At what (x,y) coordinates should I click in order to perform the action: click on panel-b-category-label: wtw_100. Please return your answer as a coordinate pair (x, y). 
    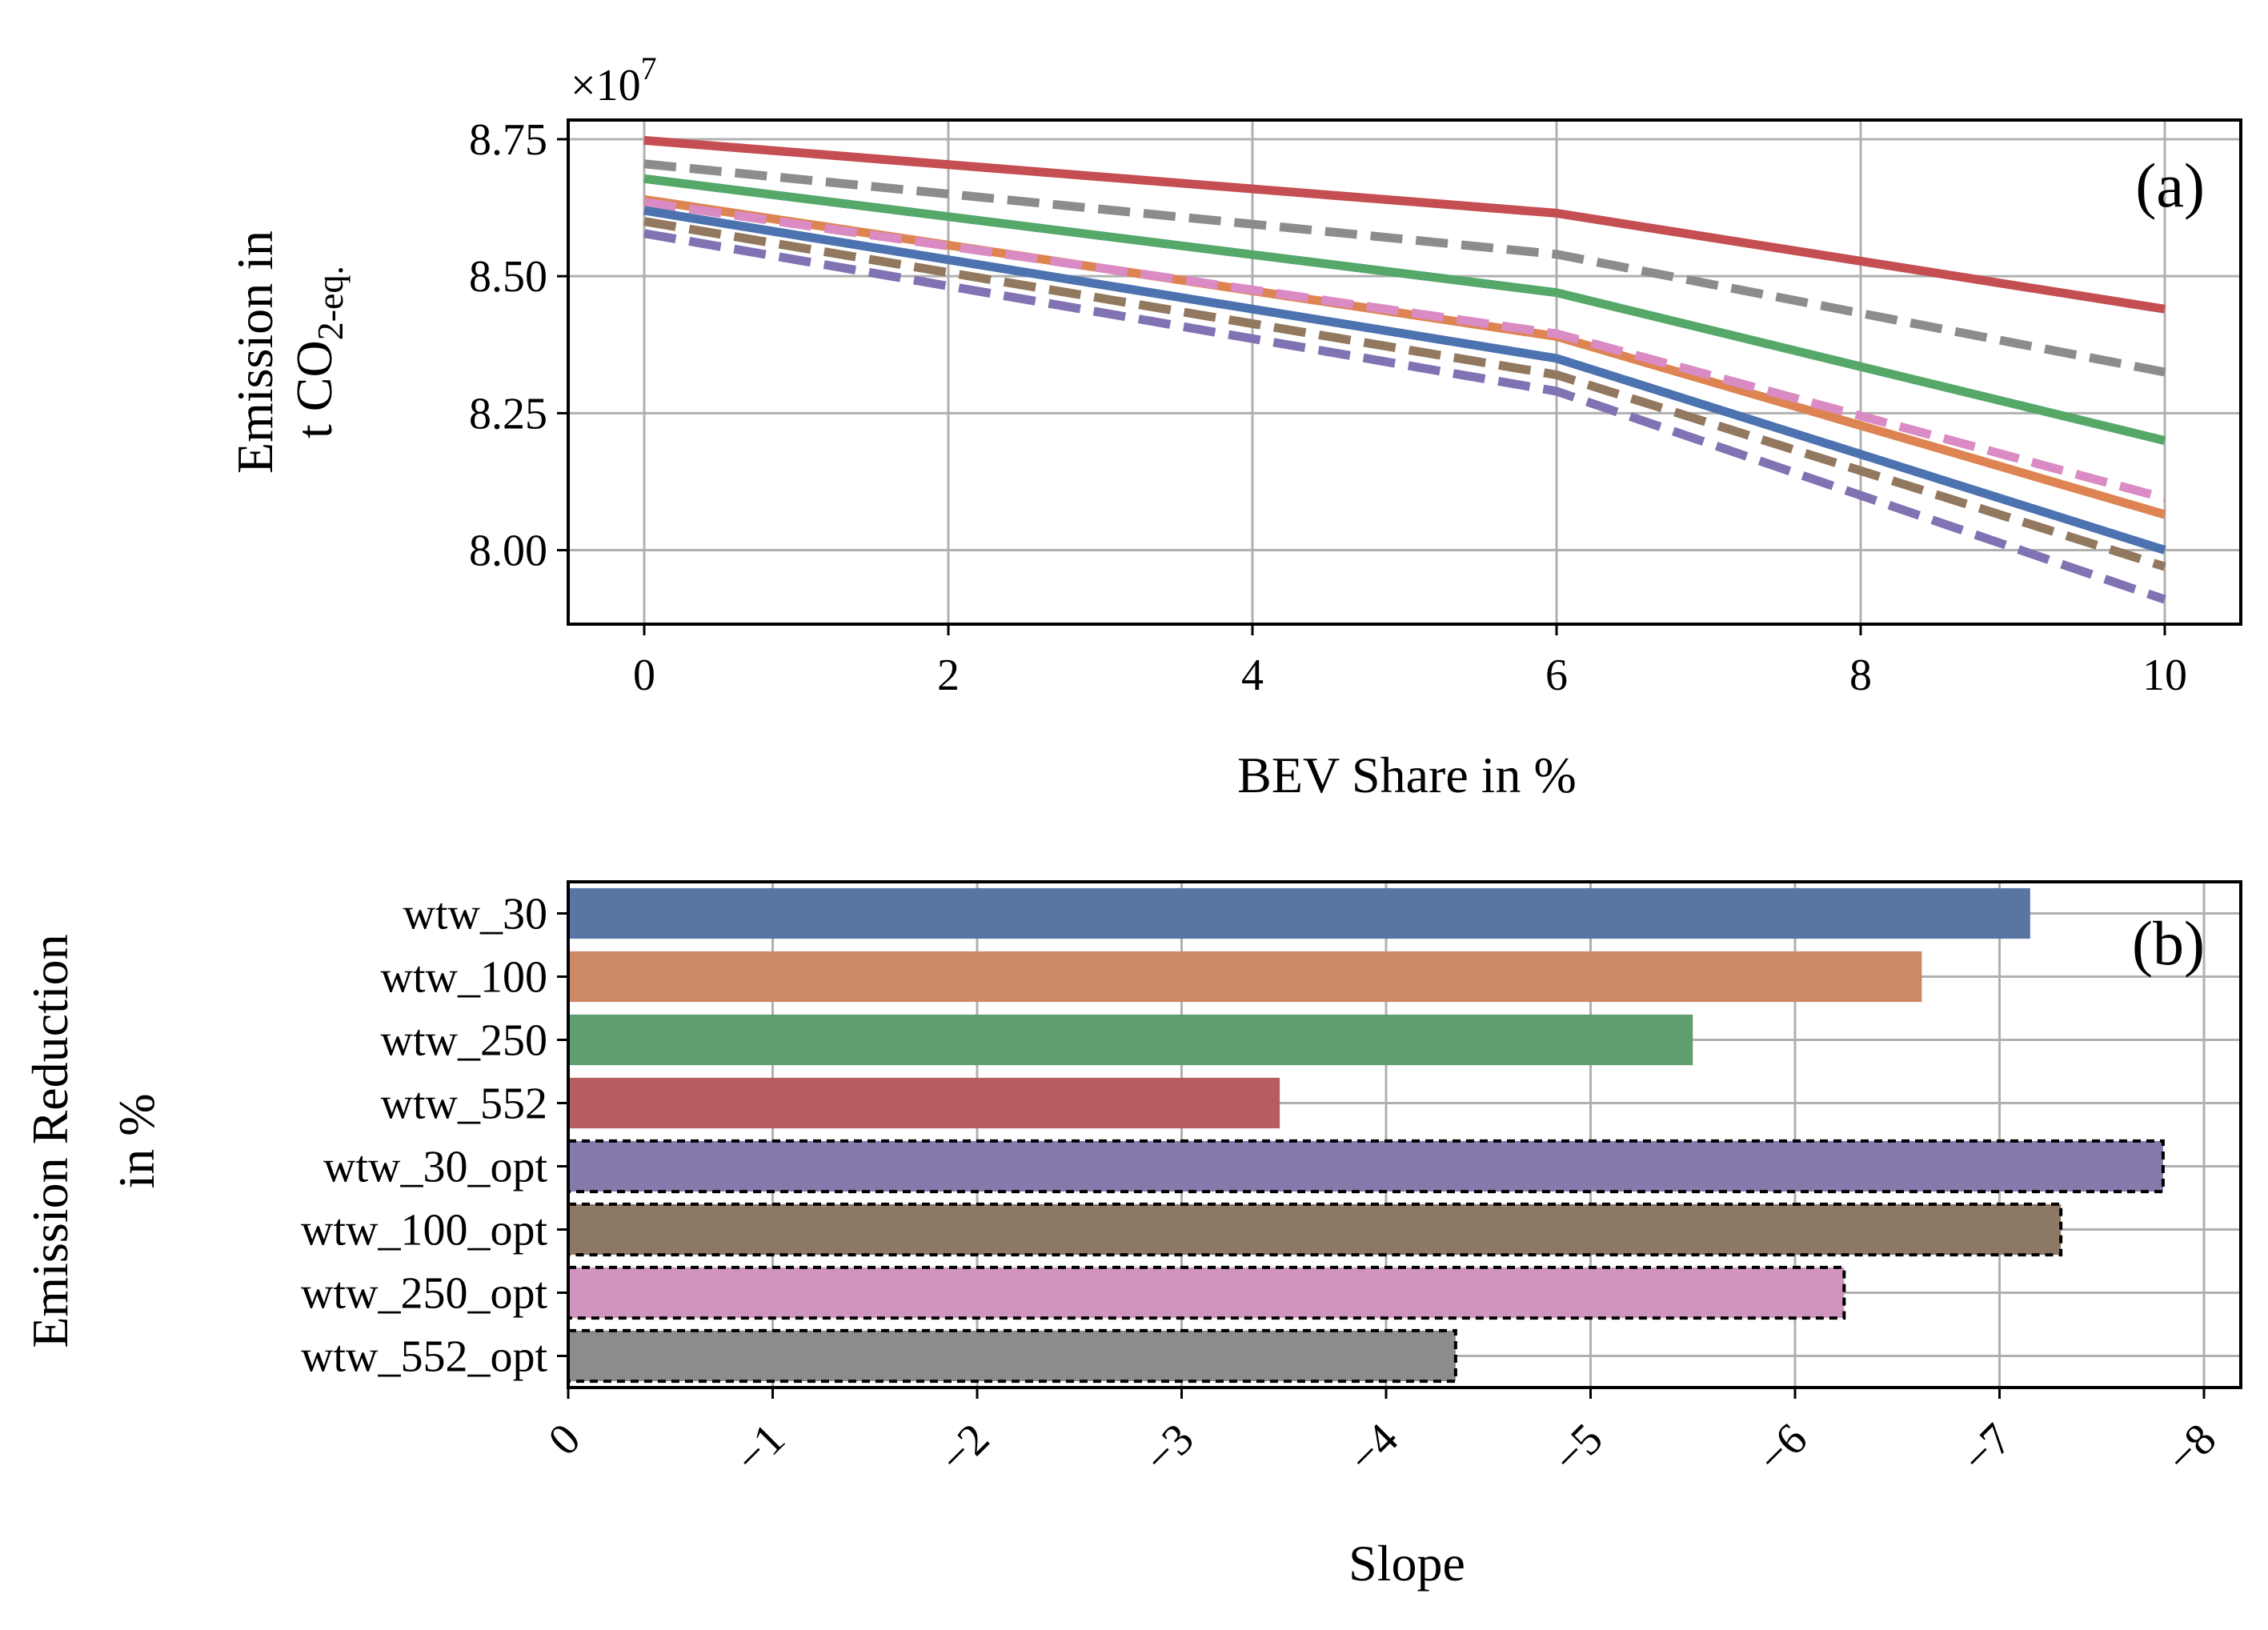
    Looking at the image, I should click on (464, 978).